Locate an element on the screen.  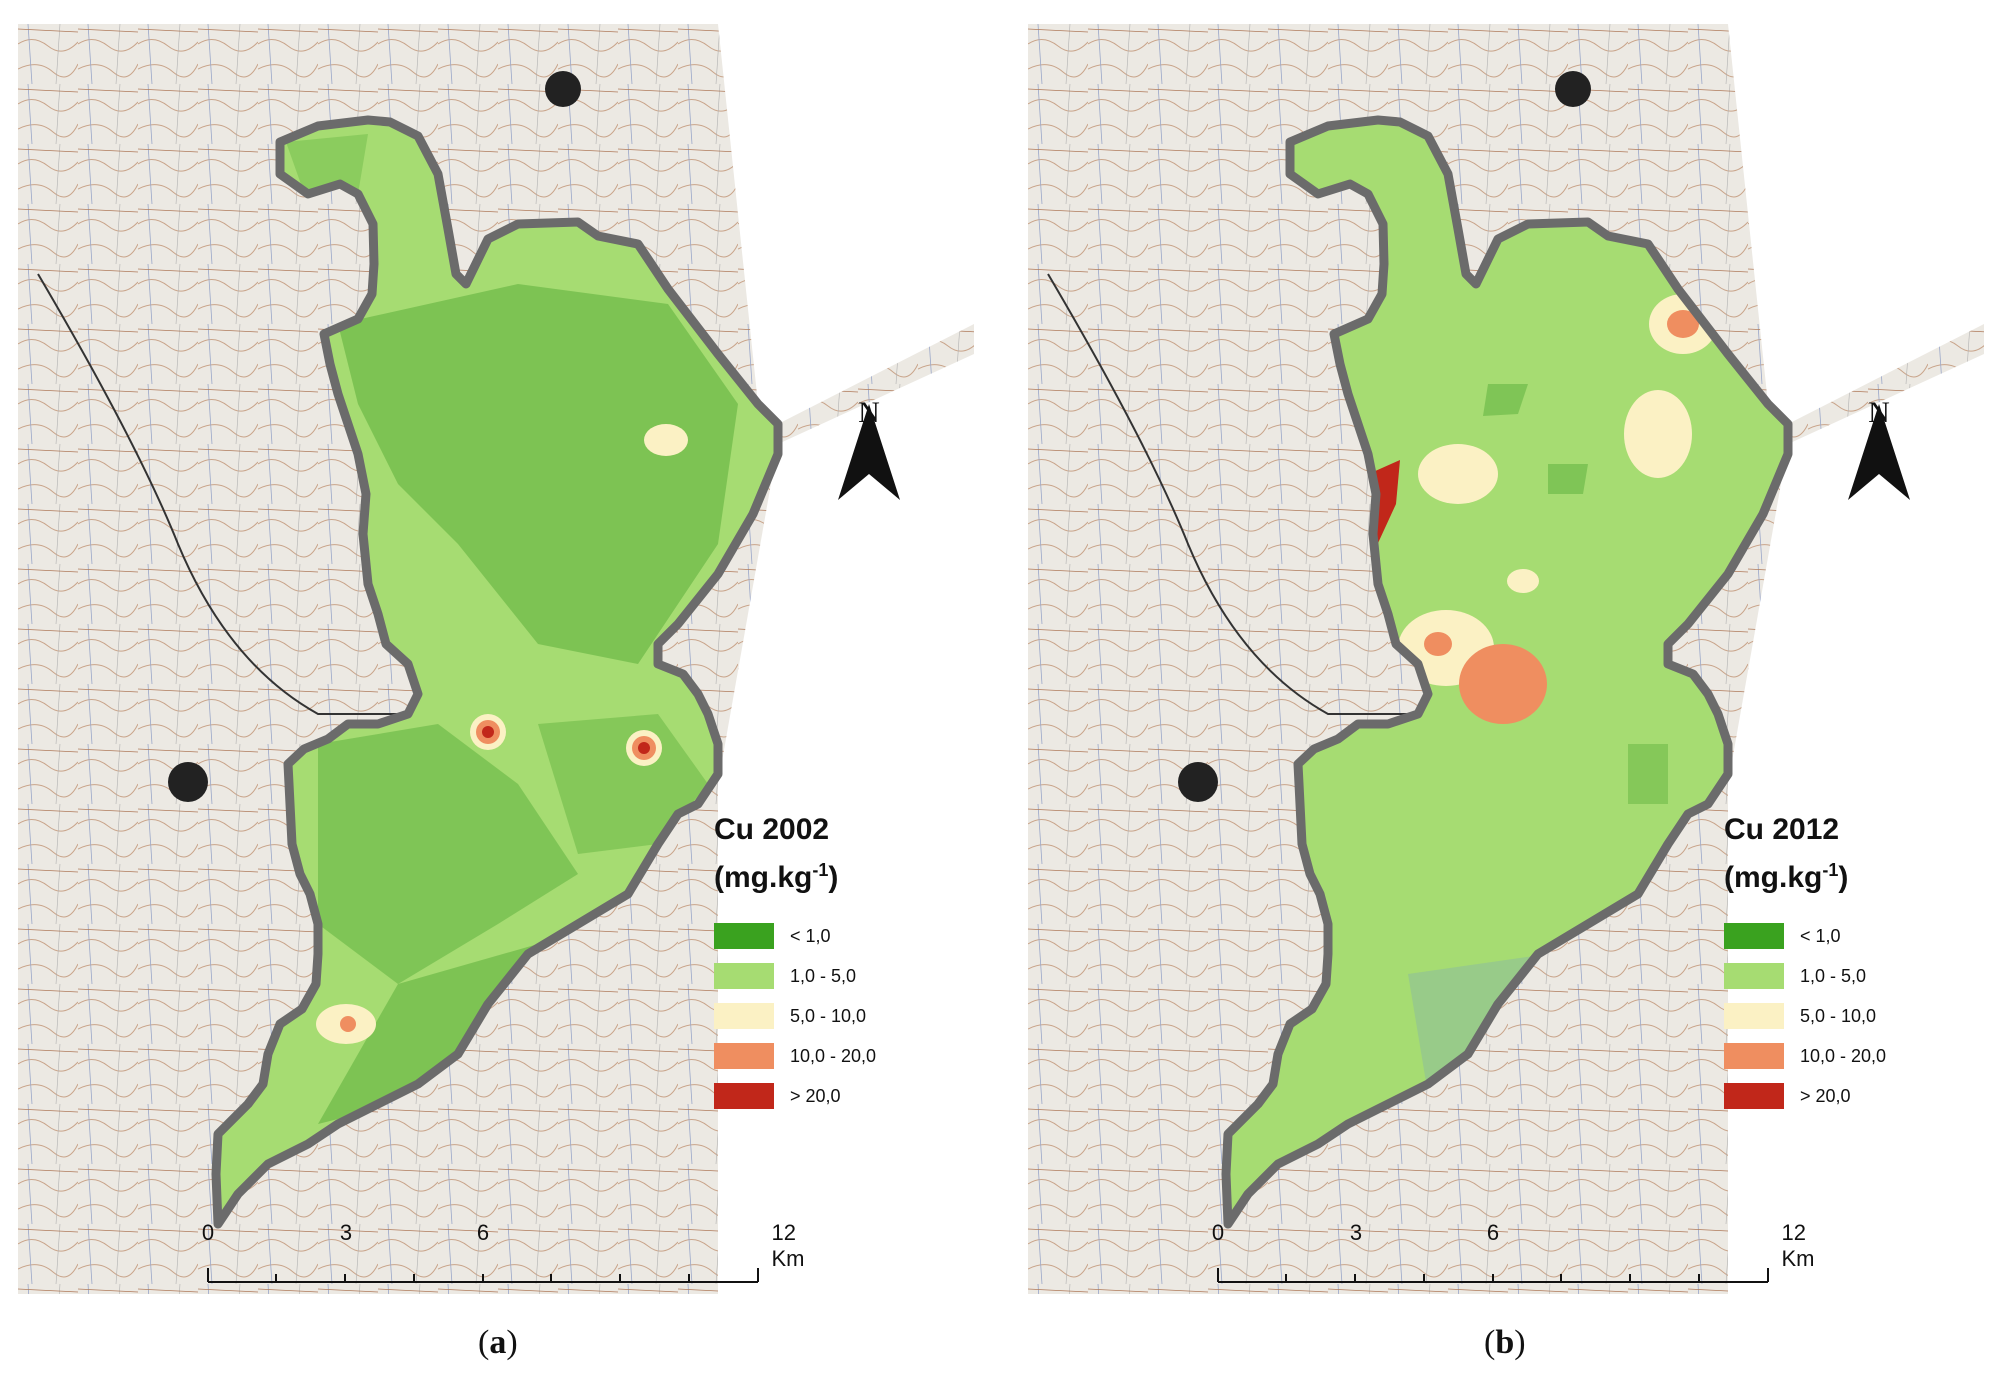
legend-title: Cu 2002 is located at coordinates (772, 829).